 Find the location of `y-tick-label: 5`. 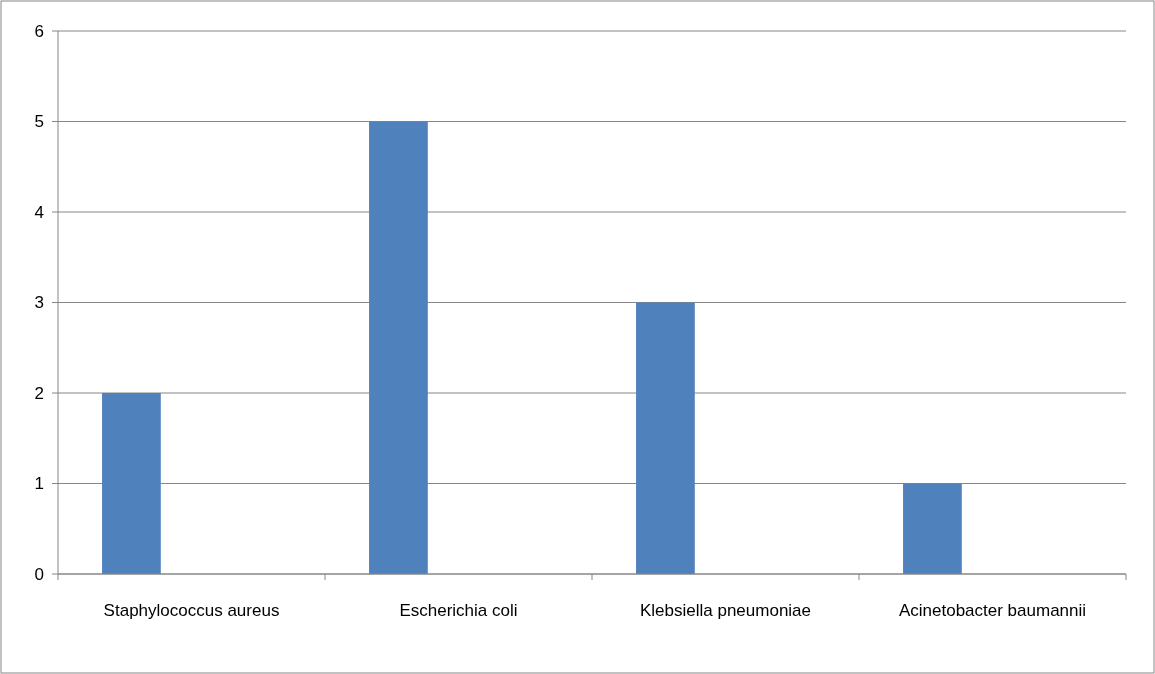

y-tick-label: 5 is located at coordinates (39, 122).